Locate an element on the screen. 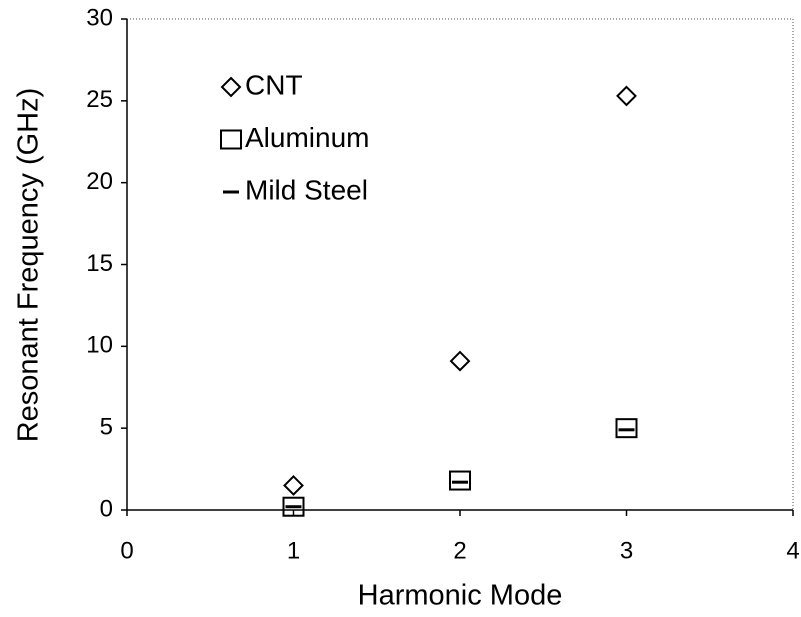 This screenshot has width=801, height=617. legend-label: Mild Steel is located at coordinates (306, 189).